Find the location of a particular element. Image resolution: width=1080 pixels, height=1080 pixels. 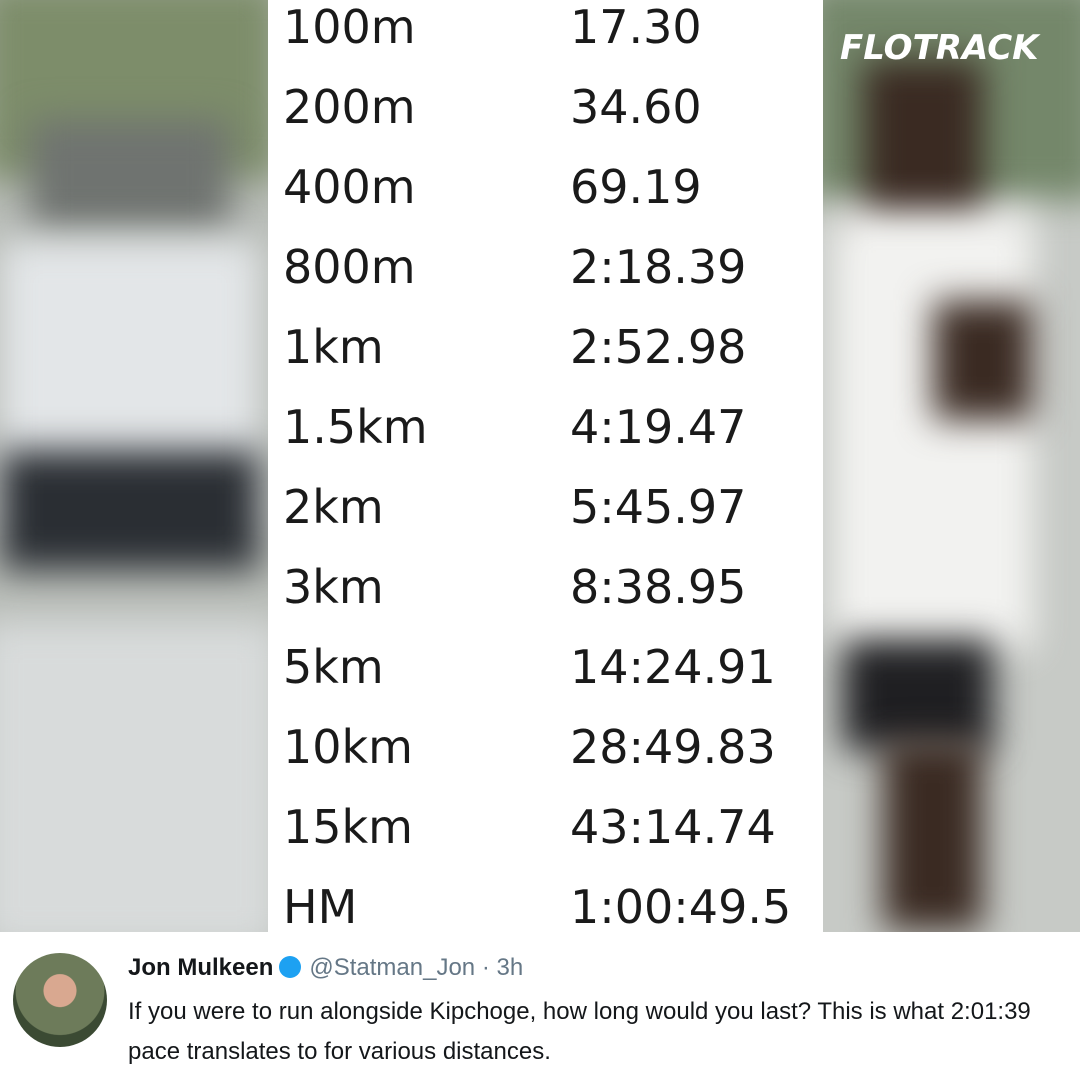

table-row: 5km 14:24.91 is located at coordinates (545, 680).